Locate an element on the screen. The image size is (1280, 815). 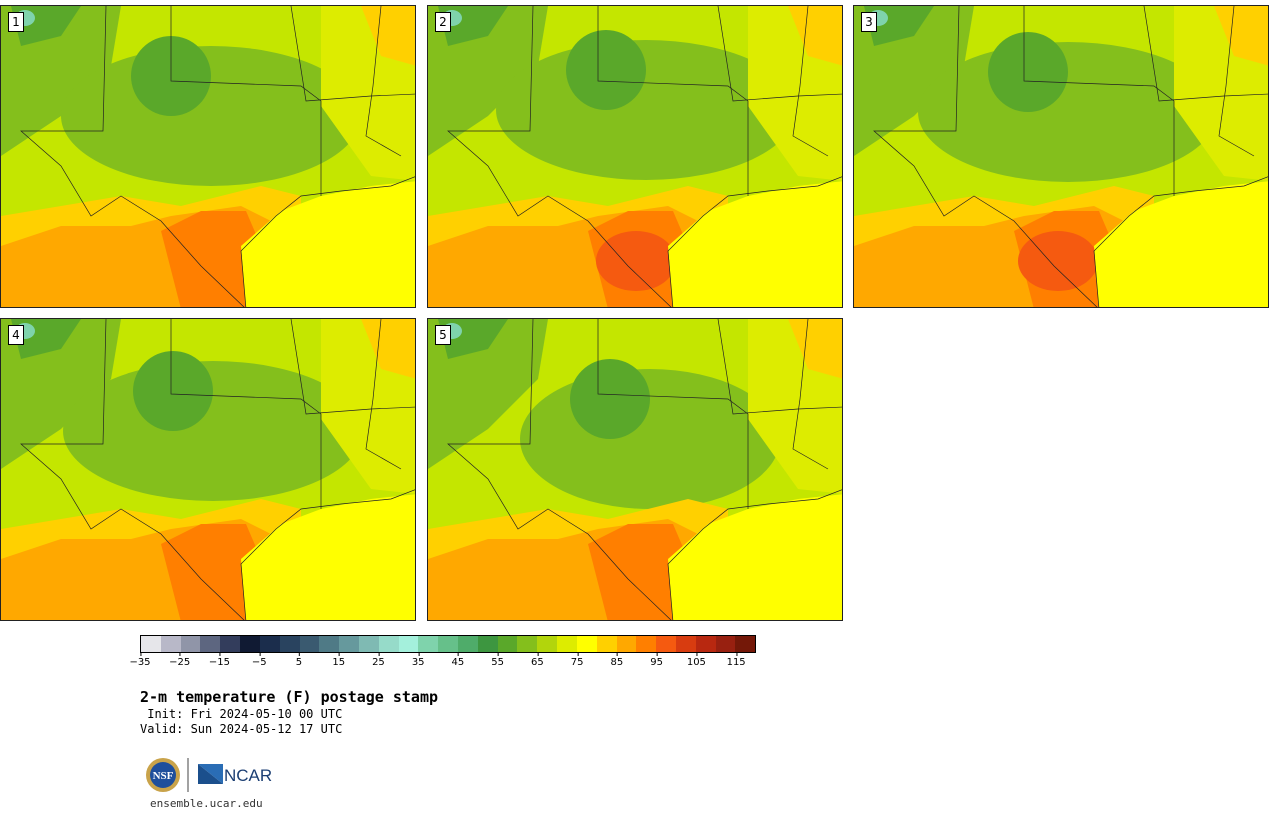
ensemble-member-panel-1: 1 is located at coordinates (208, 156).